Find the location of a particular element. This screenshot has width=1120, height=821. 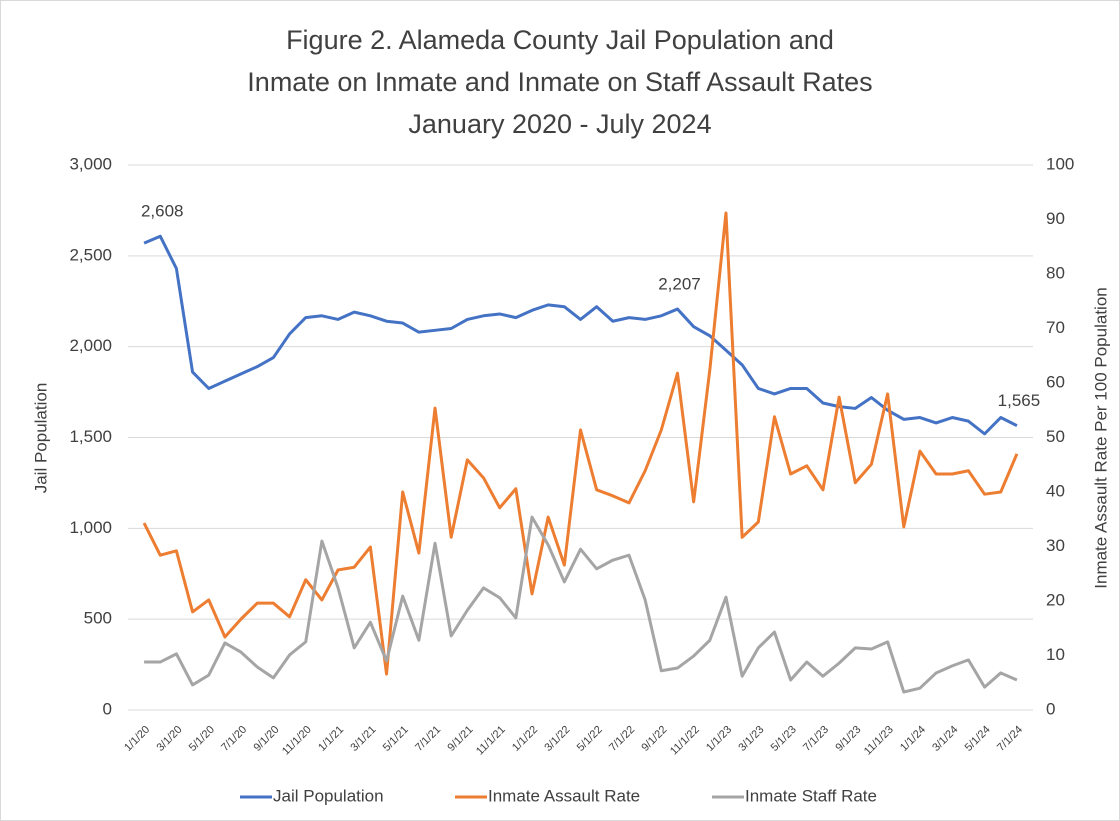

y2-tick-label: 90 is located at coordinates (1055, 218).